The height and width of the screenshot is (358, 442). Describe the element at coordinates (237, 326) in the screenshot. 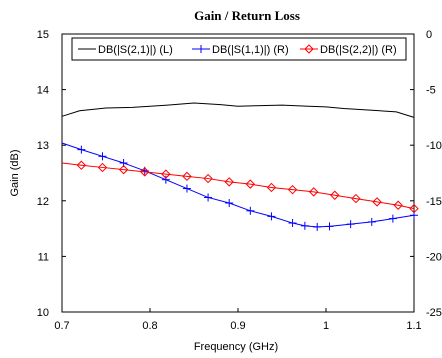

I see `x-tick-label: 0.9` at that location.